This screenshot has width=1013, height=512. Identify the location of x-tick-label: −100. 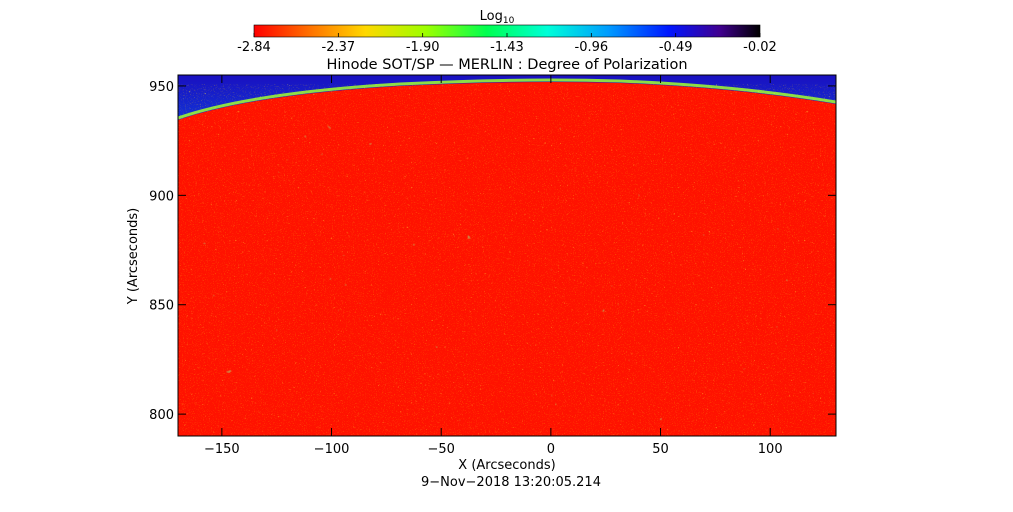
(332, 449).